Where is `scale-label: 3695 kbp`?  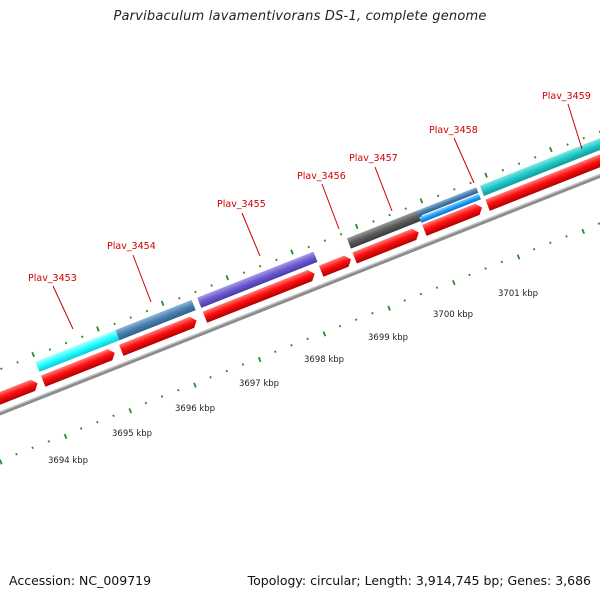 scale-label: 3695 kbp is located at coordinates (132, 434).